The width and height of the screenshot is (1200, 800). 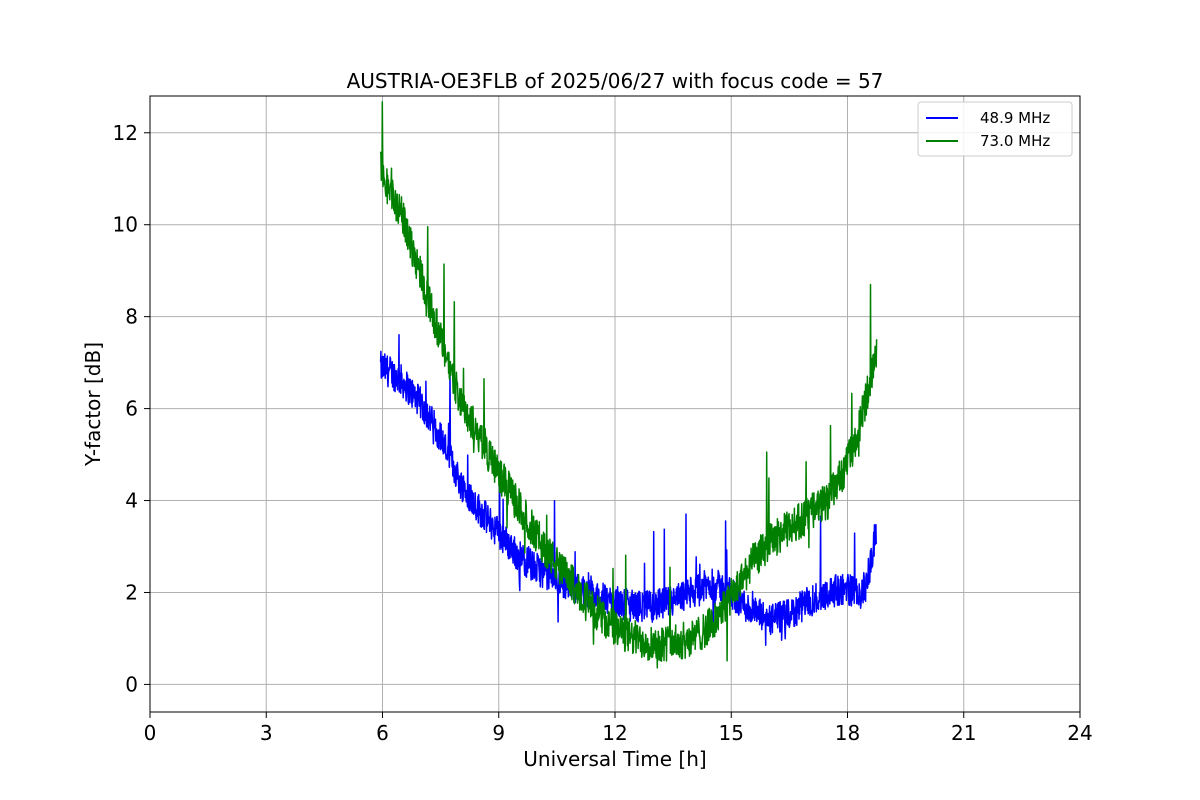 What do you see at coordinates (125, 133) in the screenshot?
I see `y-tick-label: 12` at bounding box center [125, 133].